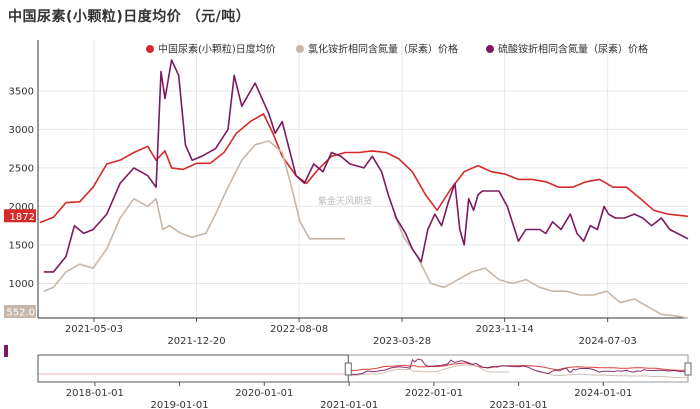 This screenshot has width=700, height=409. I want to click on y-tick-label: 2000, so click(21, 207).